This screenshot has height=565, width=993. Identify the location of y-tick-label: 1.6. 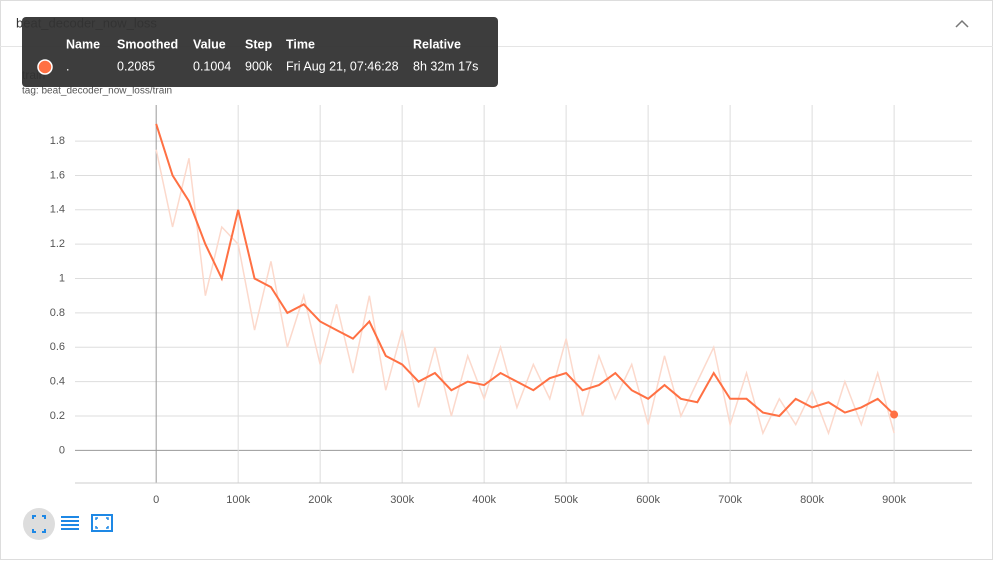
(57, 175).